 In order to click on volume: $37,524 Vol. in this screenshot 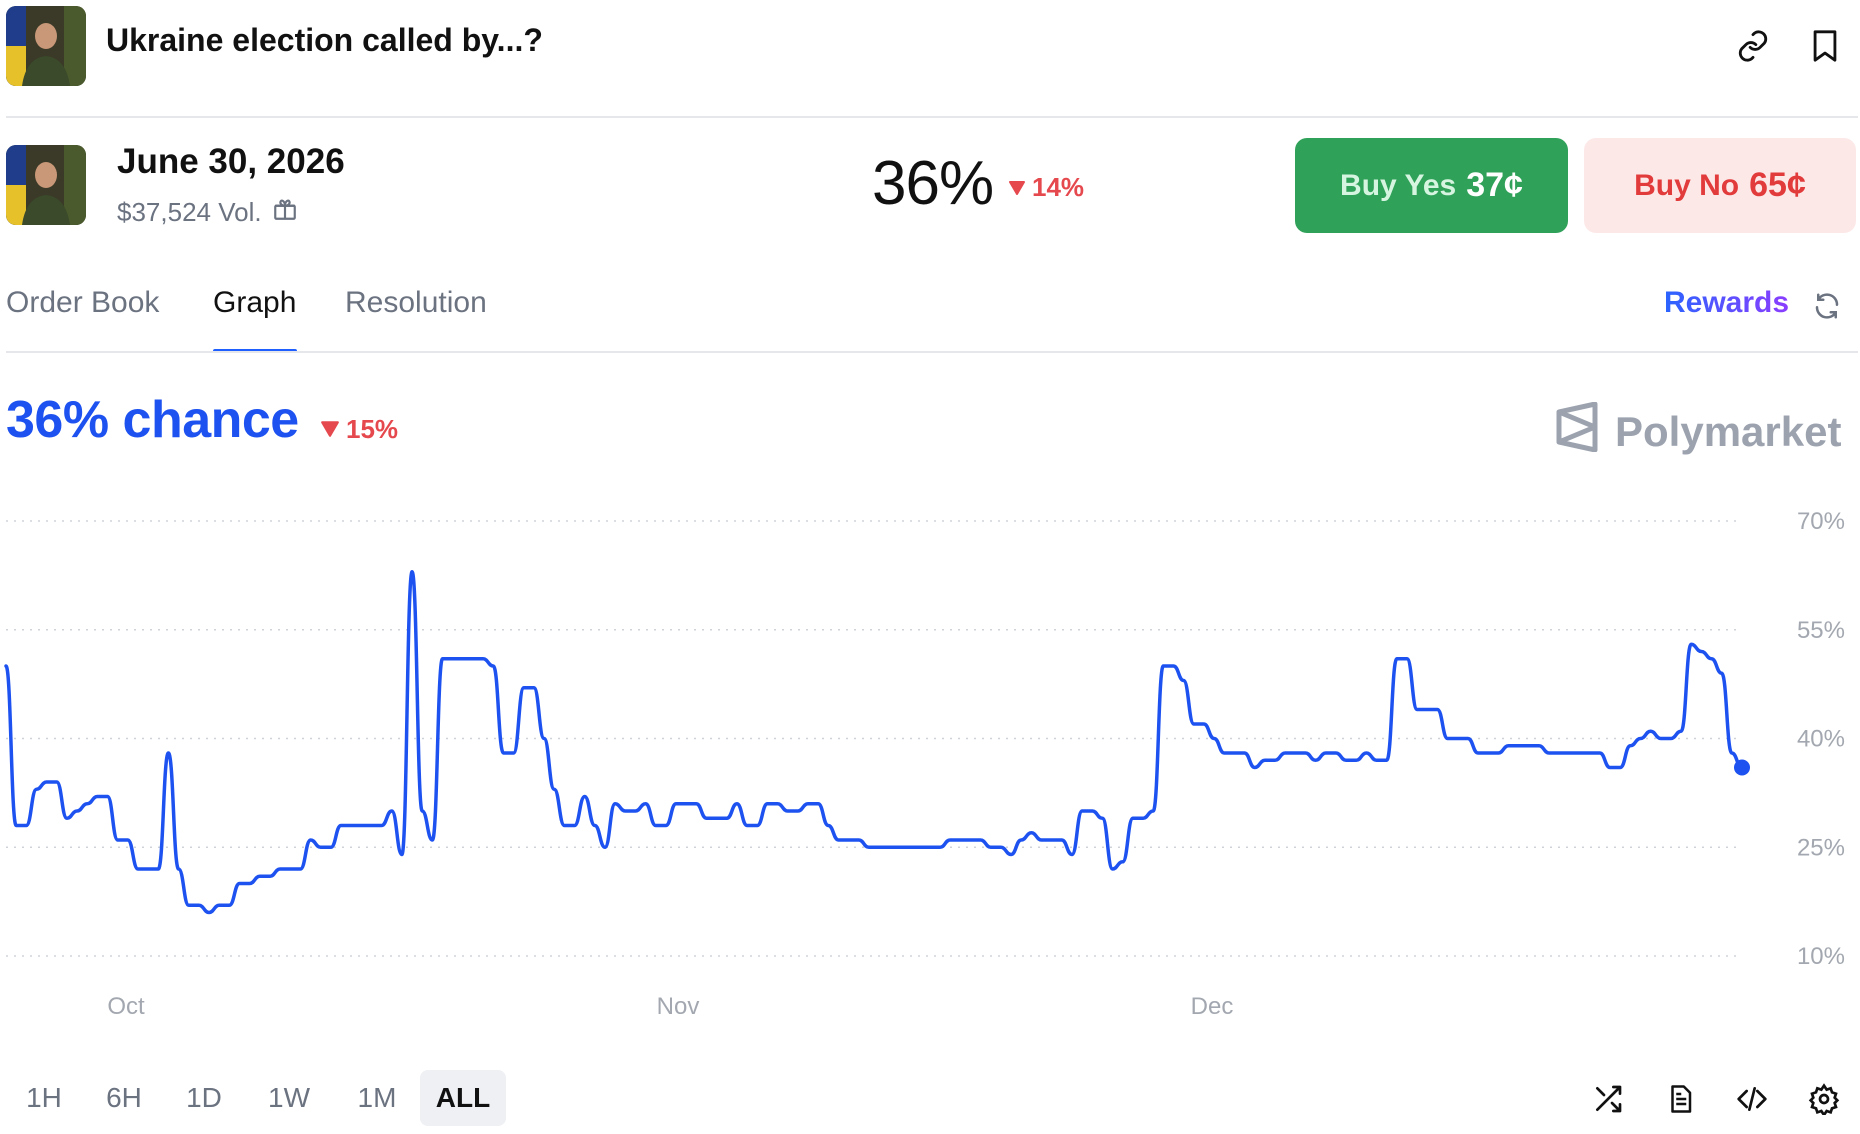, I will do `click(207, 212)`.